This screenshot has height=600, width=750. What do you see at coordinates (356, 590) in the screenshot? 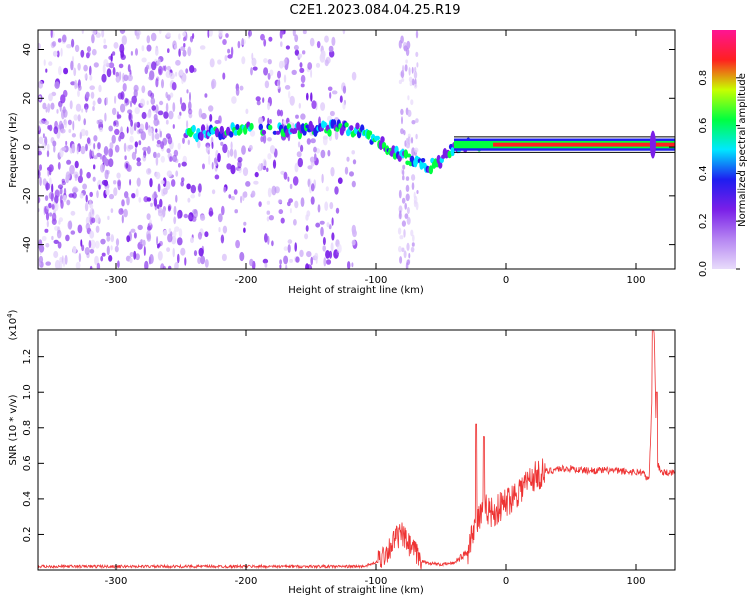
I see `snr-x-label: Height of straight line (km)` at bounding box center [356, 590].